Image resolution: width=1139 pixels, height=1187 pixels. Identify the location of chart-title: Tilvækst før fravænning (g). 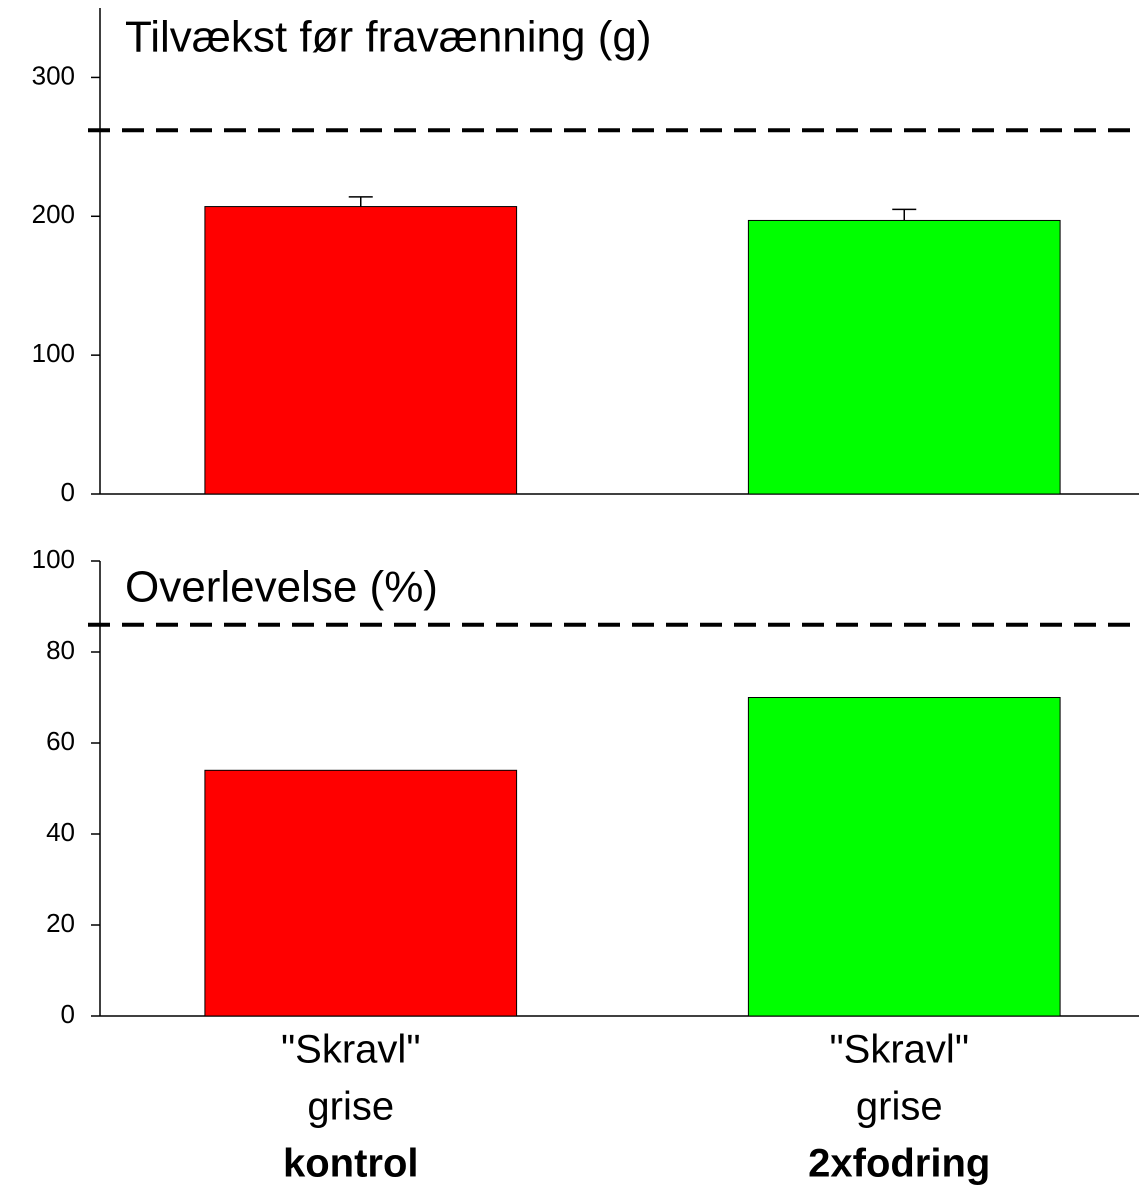
(388, 37).